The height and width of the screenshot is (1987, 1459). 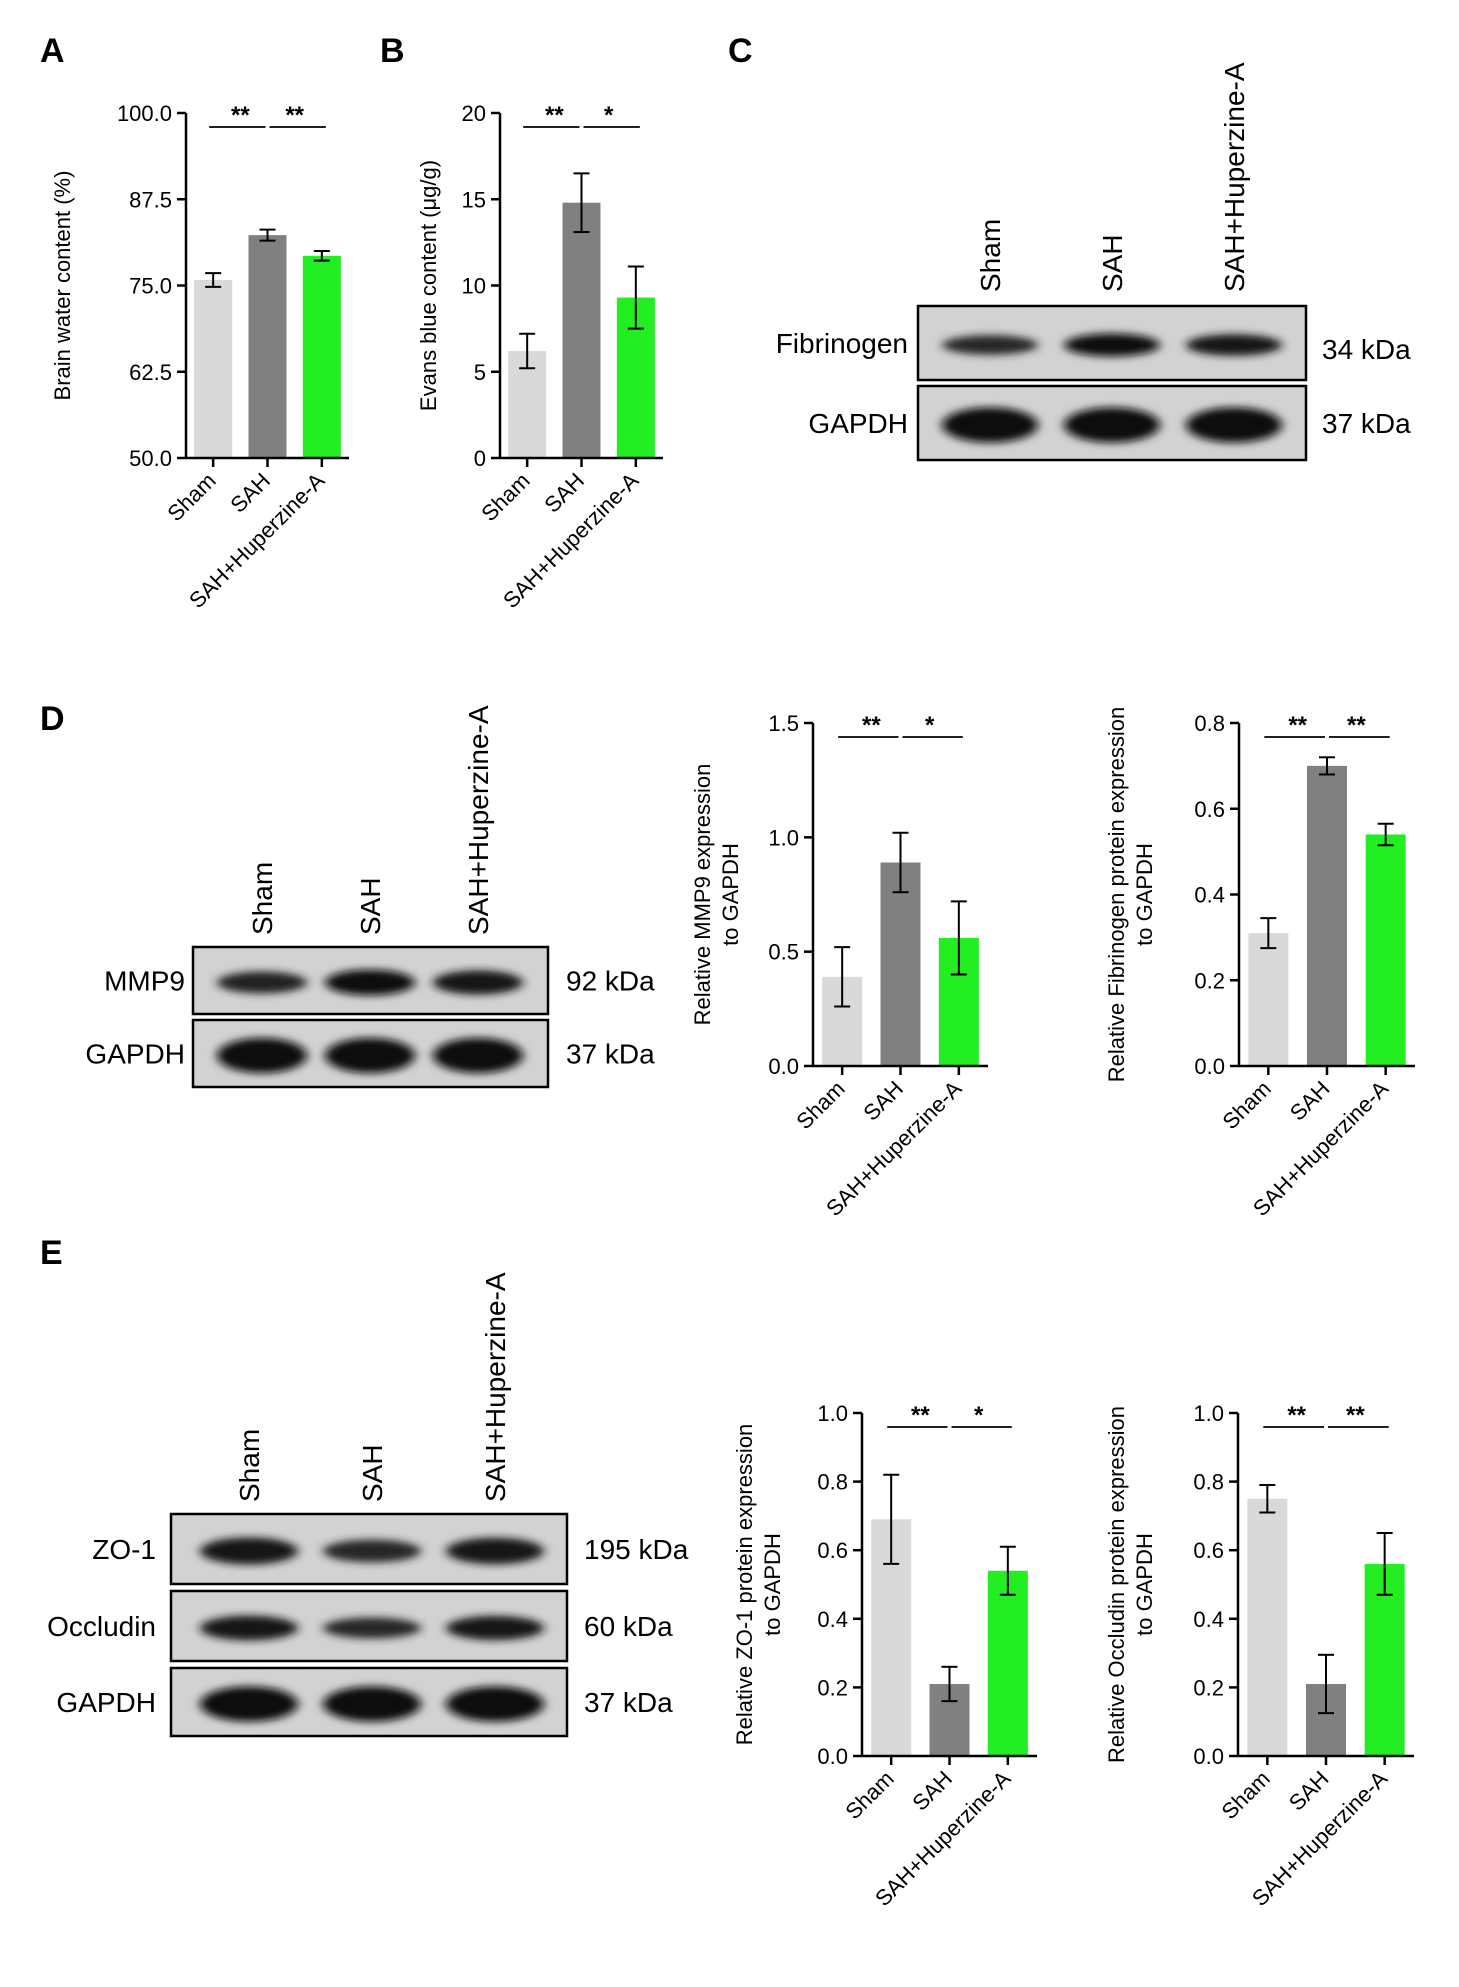 I want to click on panel-label-d: D, so click(x=52, y=719).